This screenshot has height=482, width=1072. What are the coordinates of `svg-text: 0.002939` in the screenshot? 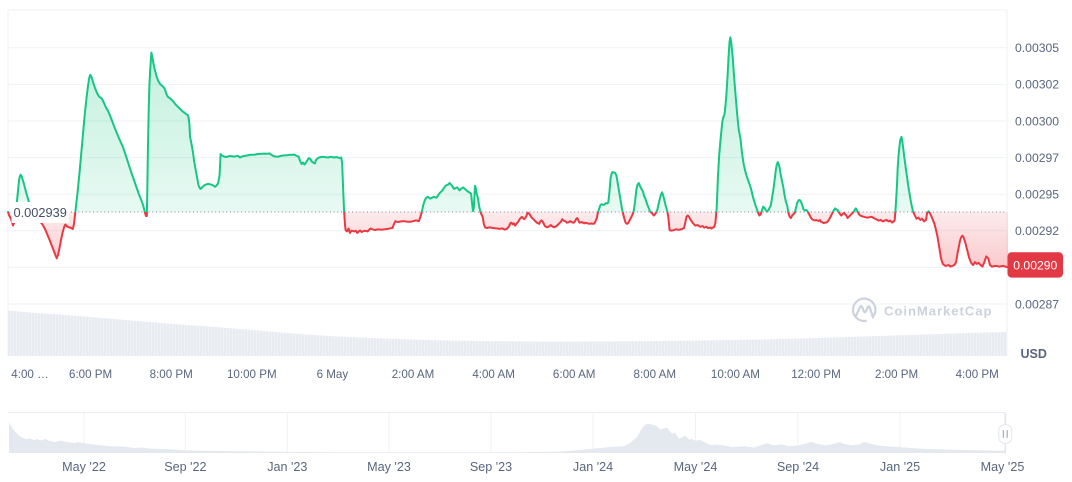 It's located at (40, 212).